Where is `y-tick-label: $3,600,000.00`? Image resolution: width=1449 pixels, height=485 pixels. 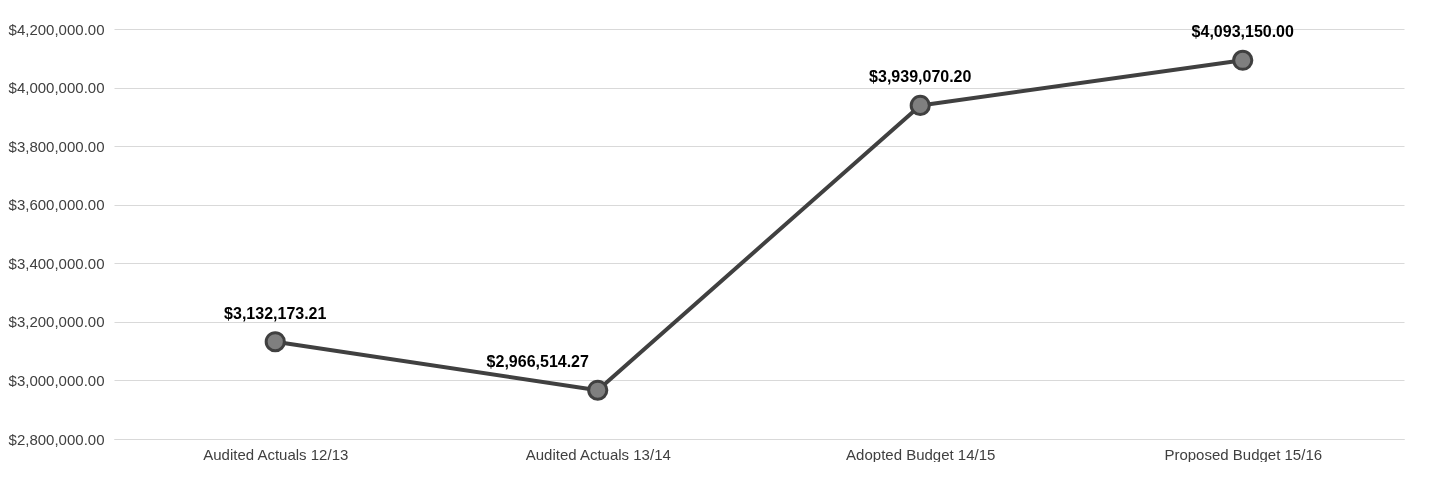
y-tick-label: $3,600,000.00 is located at coordinates (56, 205).